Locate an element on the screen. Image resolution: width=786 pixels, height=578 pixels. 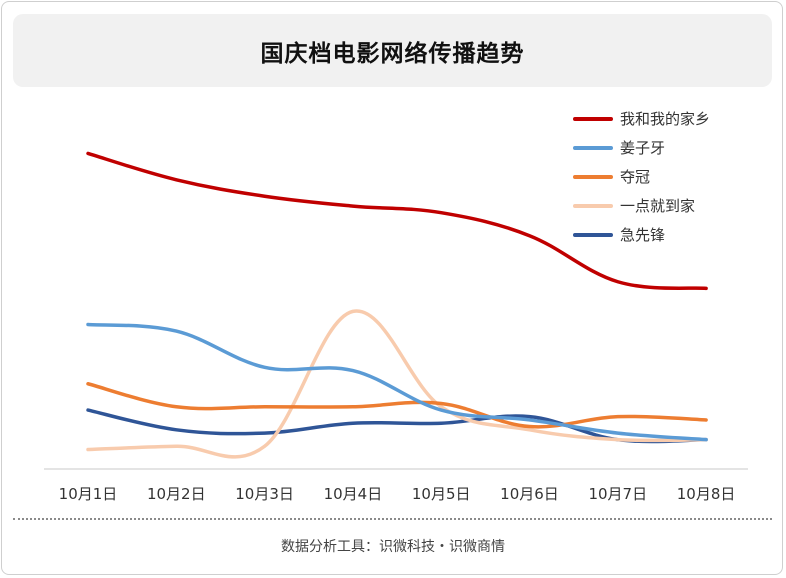
data-source-text: 数据分析工具：识微科技・识微商情 is located at coordinates (393, 547).